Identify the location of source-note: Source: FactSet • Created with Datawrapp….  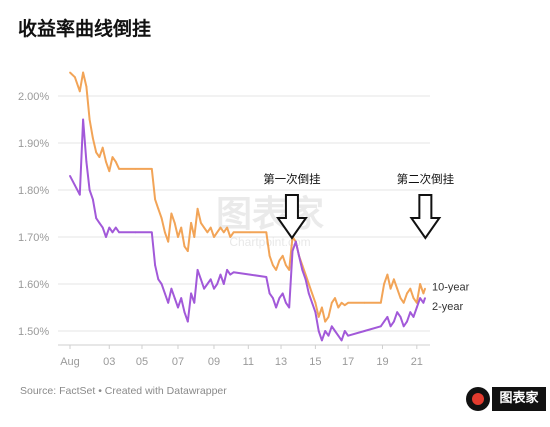
(123, 391).